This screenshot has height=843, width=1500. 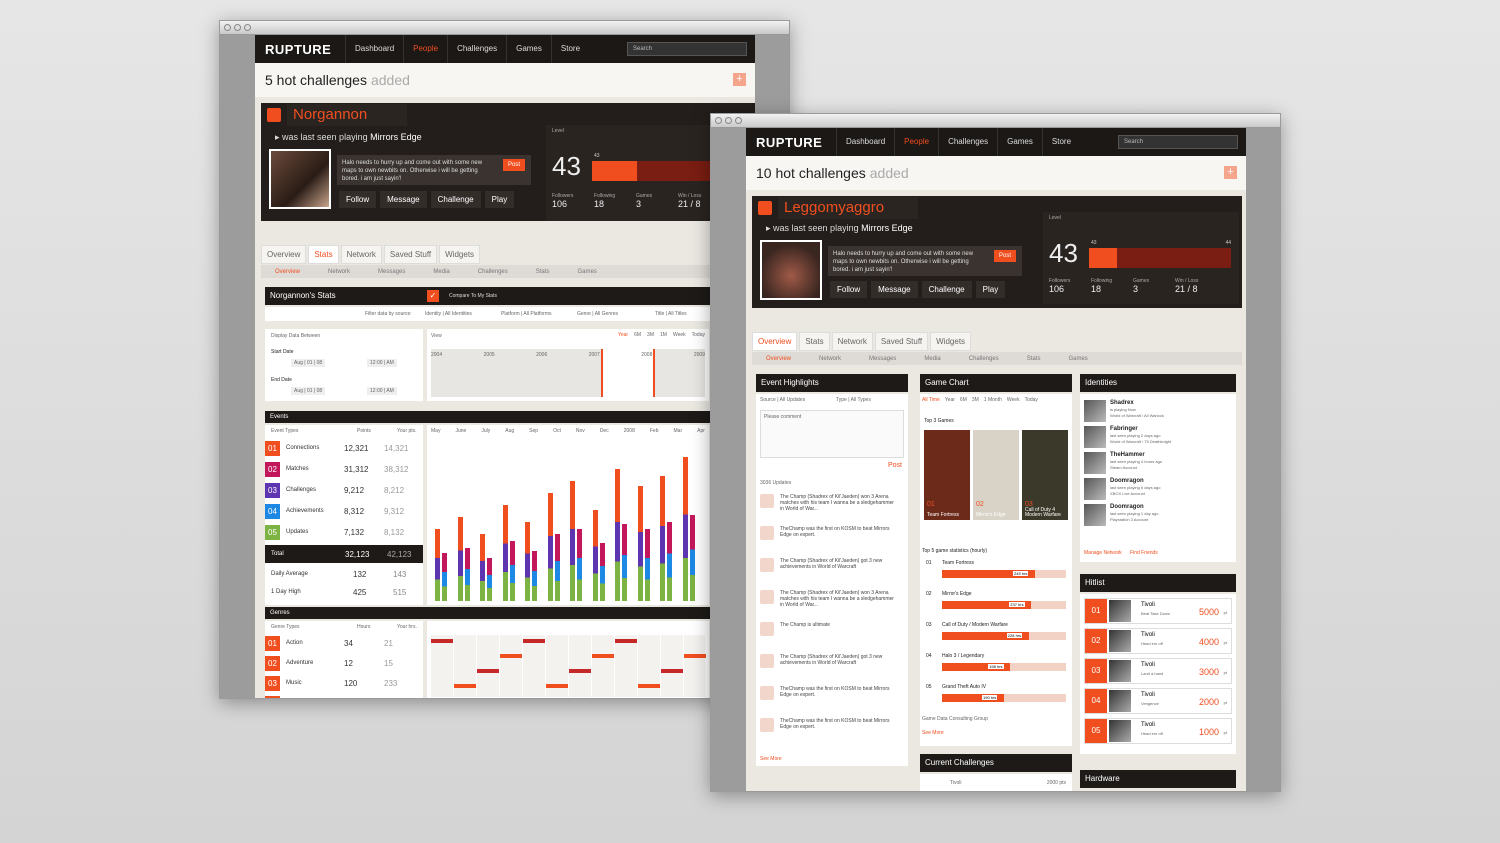 What do you see at coordinates (1078, 358) in the screenshot?
I see `subtab-games: Games` at bounding box center [1078, 358].